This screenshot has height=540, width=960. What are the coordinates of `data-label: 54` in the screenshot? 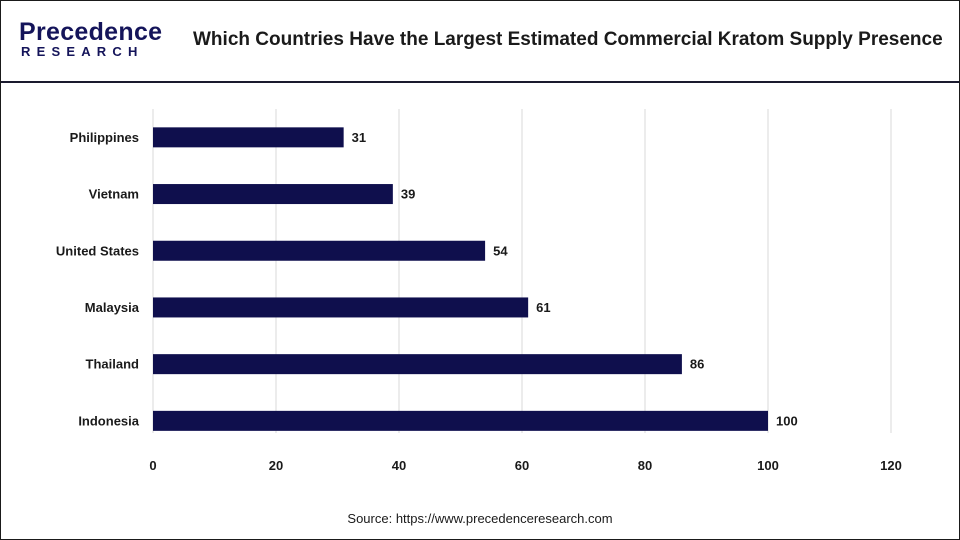 It's located at (500, 250).